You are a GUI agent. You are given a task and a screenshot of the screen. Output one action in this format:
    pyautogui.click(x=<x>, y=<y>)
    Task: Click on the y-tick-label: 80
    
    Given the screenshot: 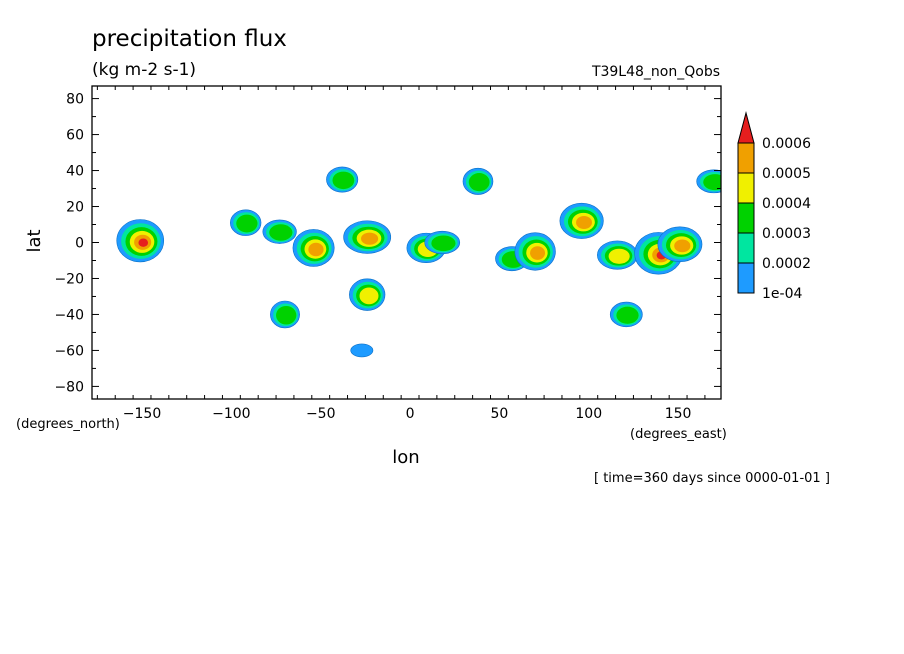 What is the action you would take?
    pyautogui.click(x=75, y=100)
    